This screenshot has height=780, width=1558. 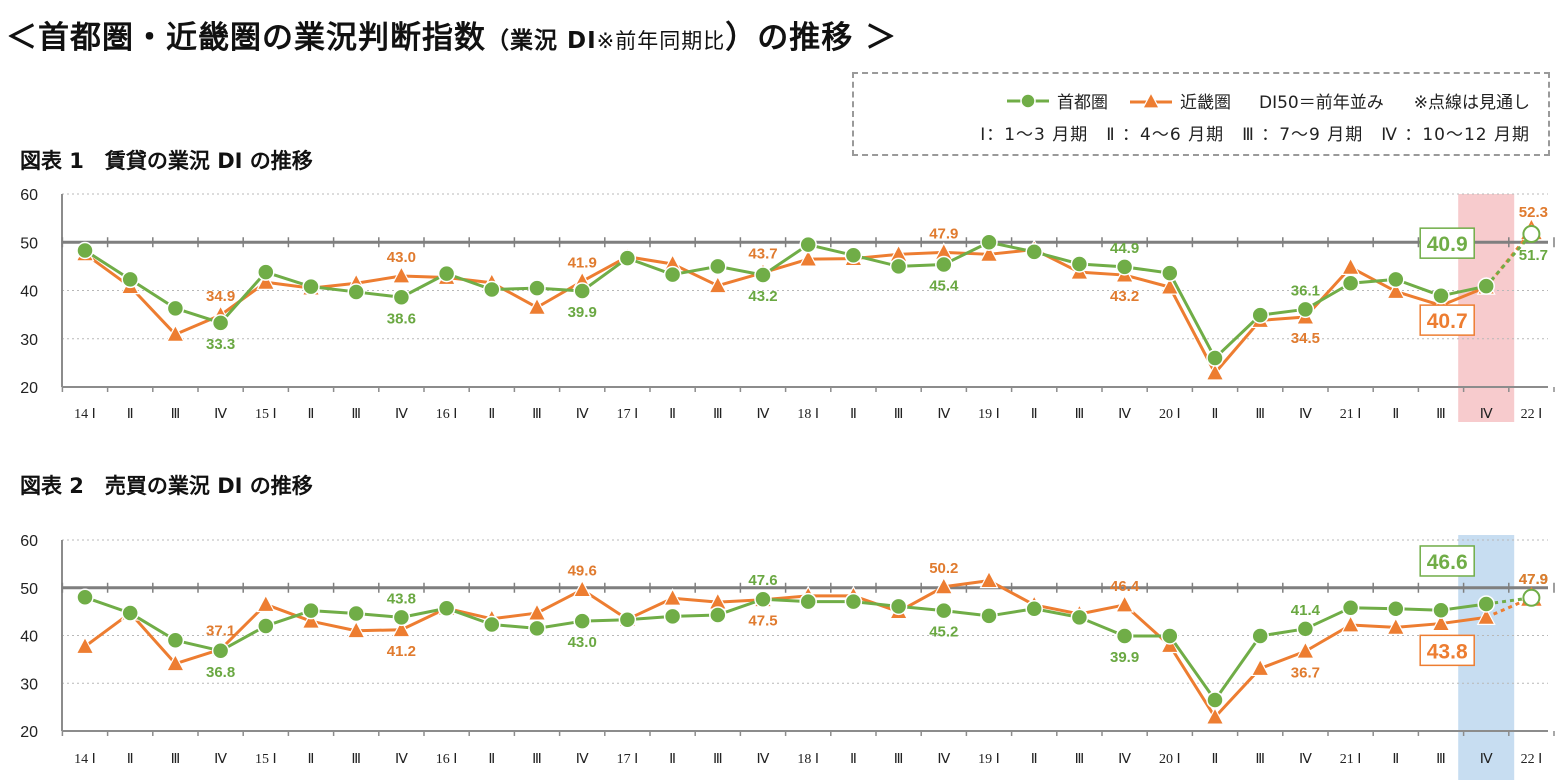 I want to click on data-label-tokyo: 43.2, so click(x=762, y=296).